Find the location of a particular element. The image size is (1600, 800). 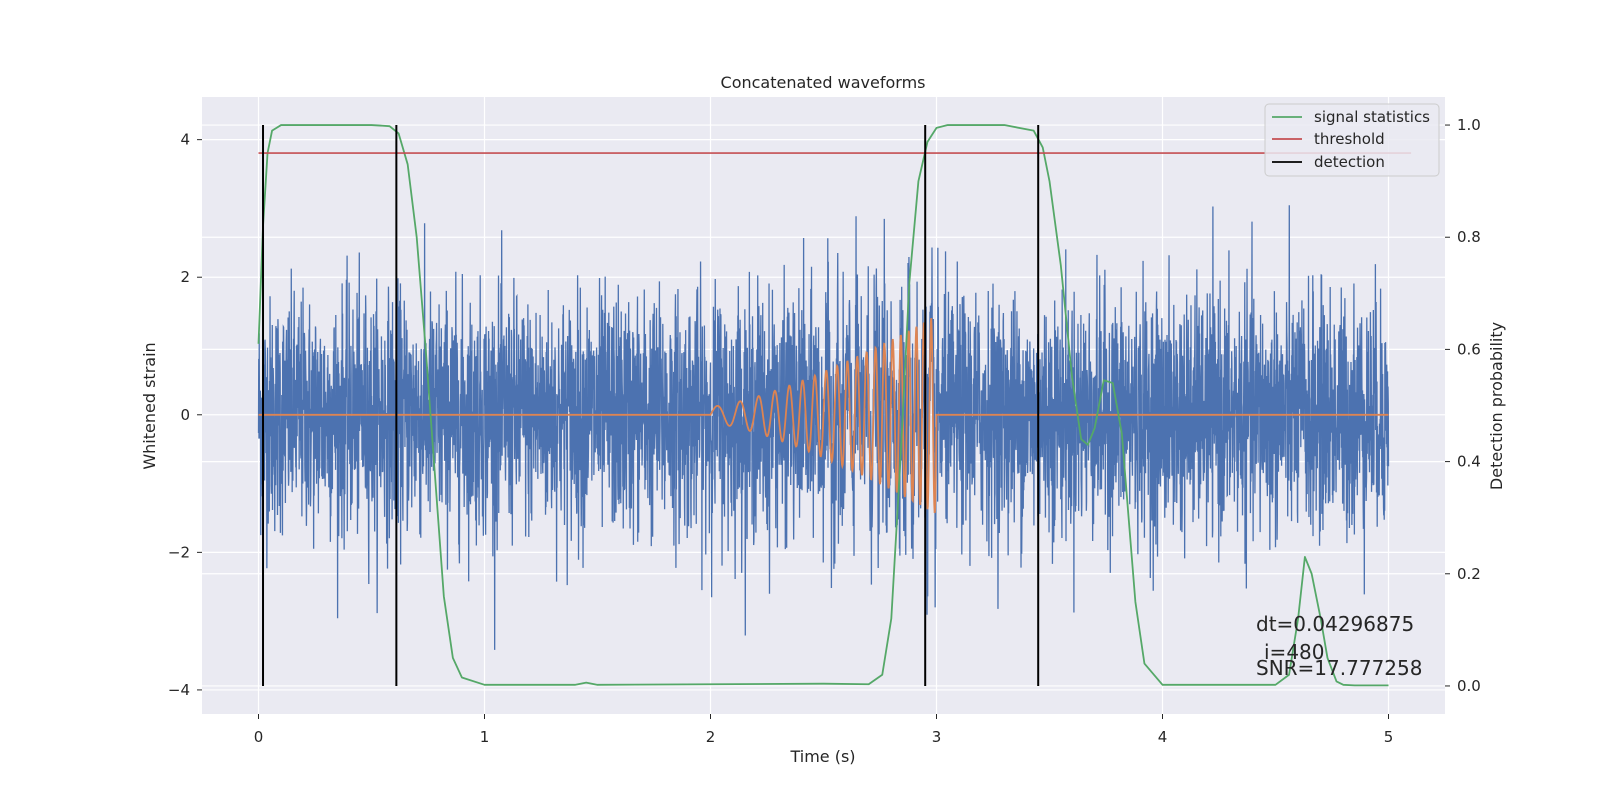

legend-label-signal-statistics: signal statistics is located at coordinates (1372, 117).